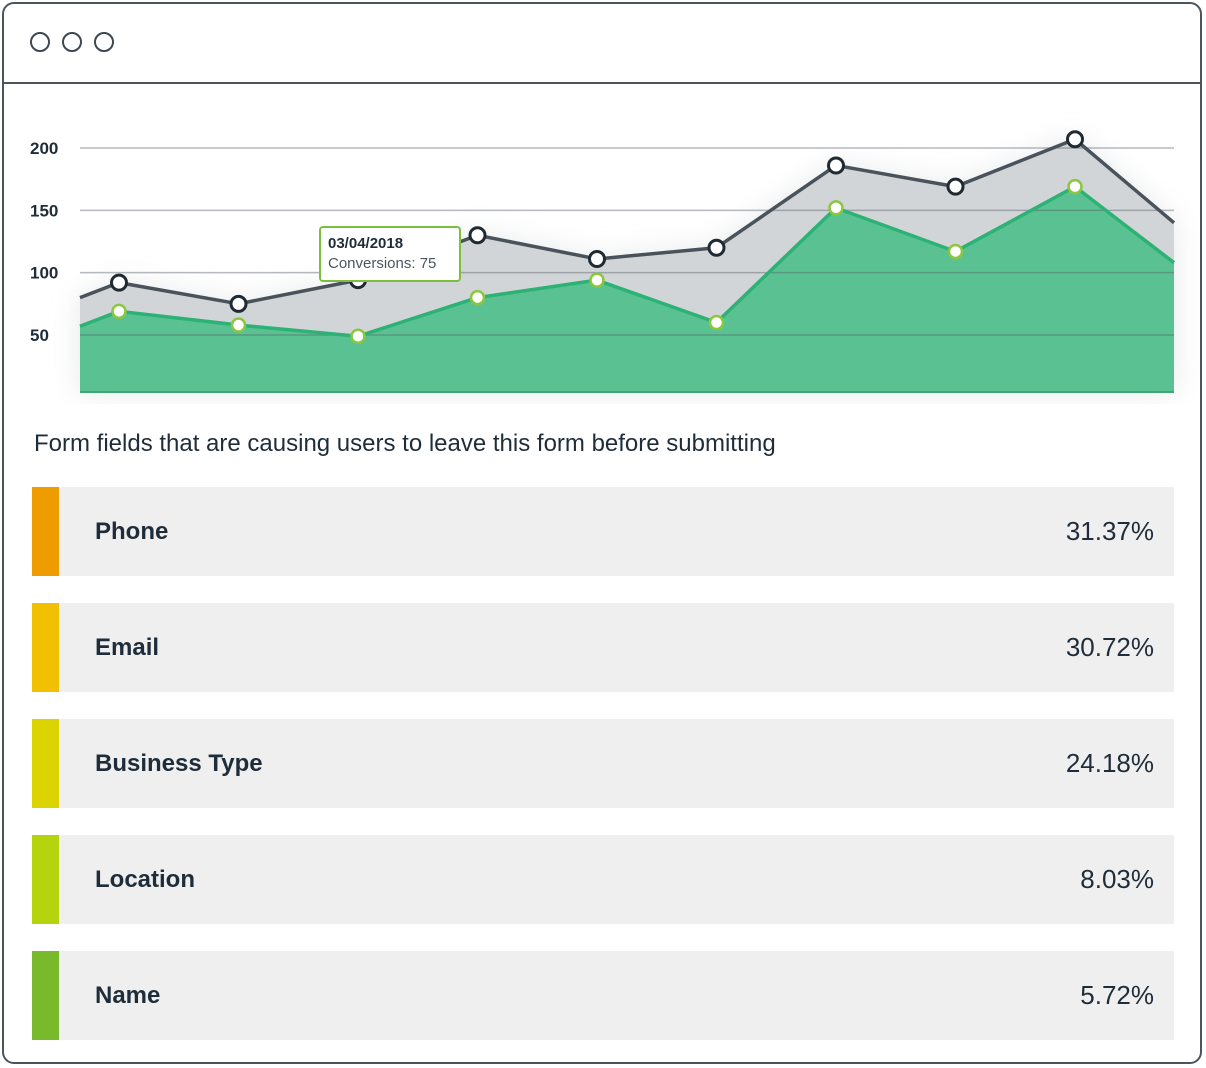 Image resolution: width=1206 pixels, height=1068 pixels. Describe the element at coordinates (44, 148) in the screenshot. I see `y-tick-label: 200` at that location.